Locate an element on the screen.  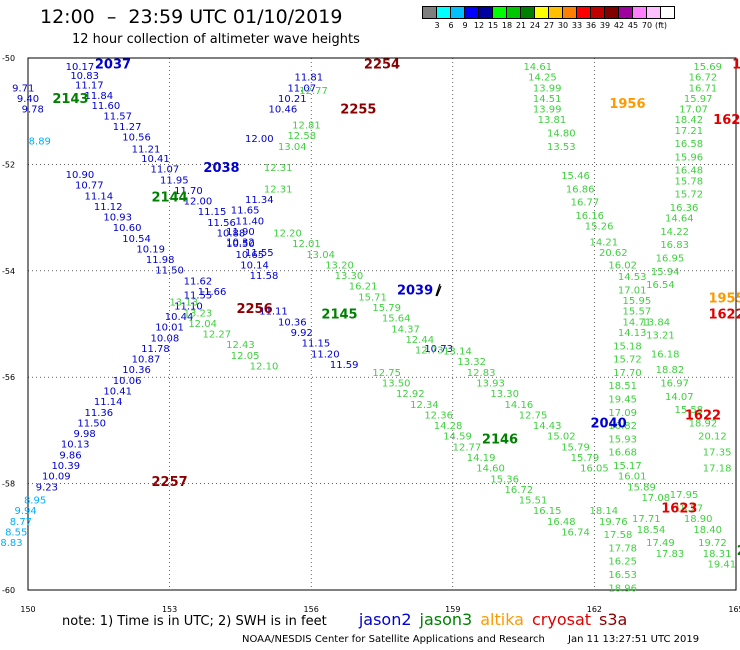
swh-value: 14.37 is located at coordinates (405, 329).